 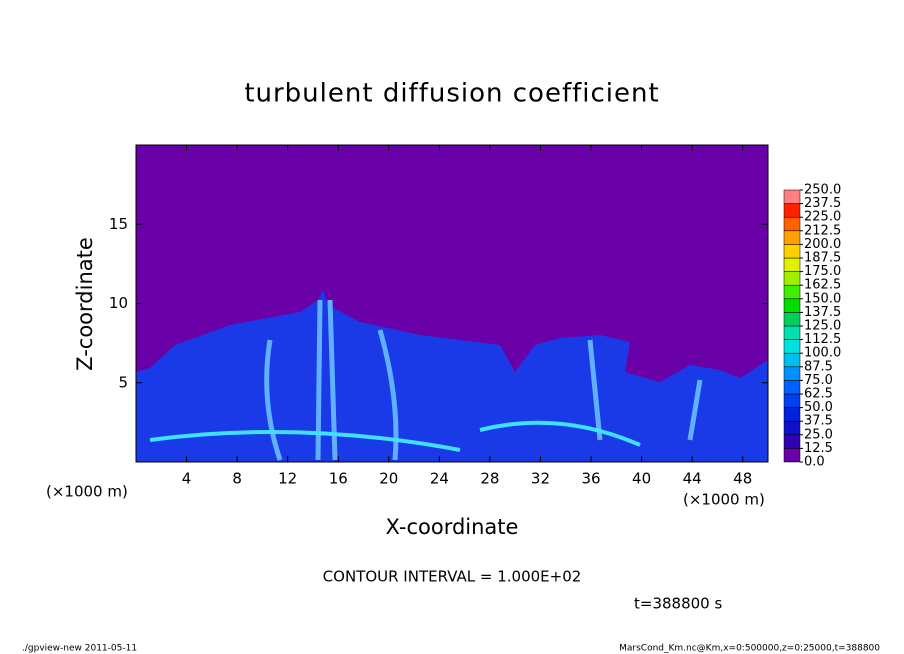 What do you see at coordinates (388, 479) in the screenshot?
I see `x-tick-label: 20` at bounding box center [388, 479].